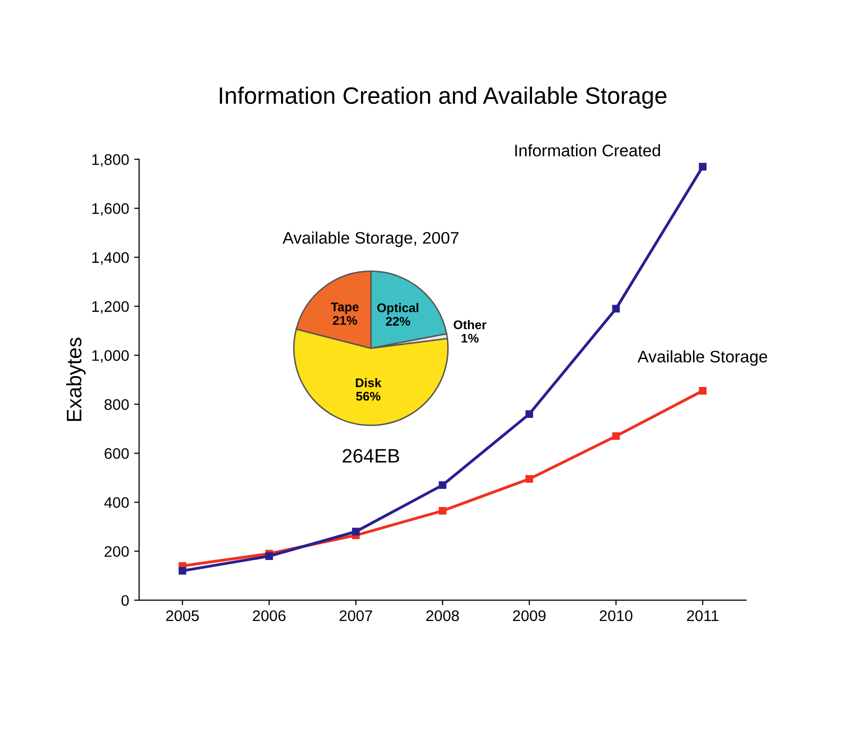 Image resolution: width=843 pixels, height=741 pixels. Describe the element at coordinates (371, 455) in the screenshot. I see `annotation: 264EB` at that location.